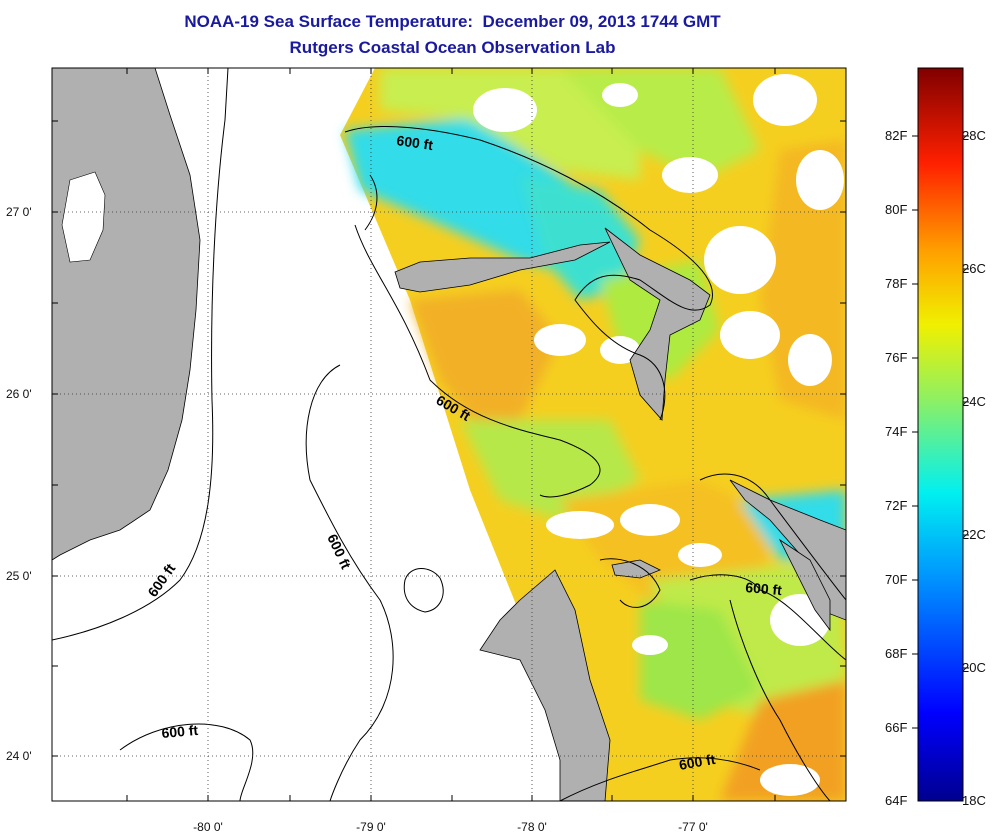  Describe the element at coordinates (896, 283) in the screenshot. I see `colorbar-f-label: 78F` at that location.